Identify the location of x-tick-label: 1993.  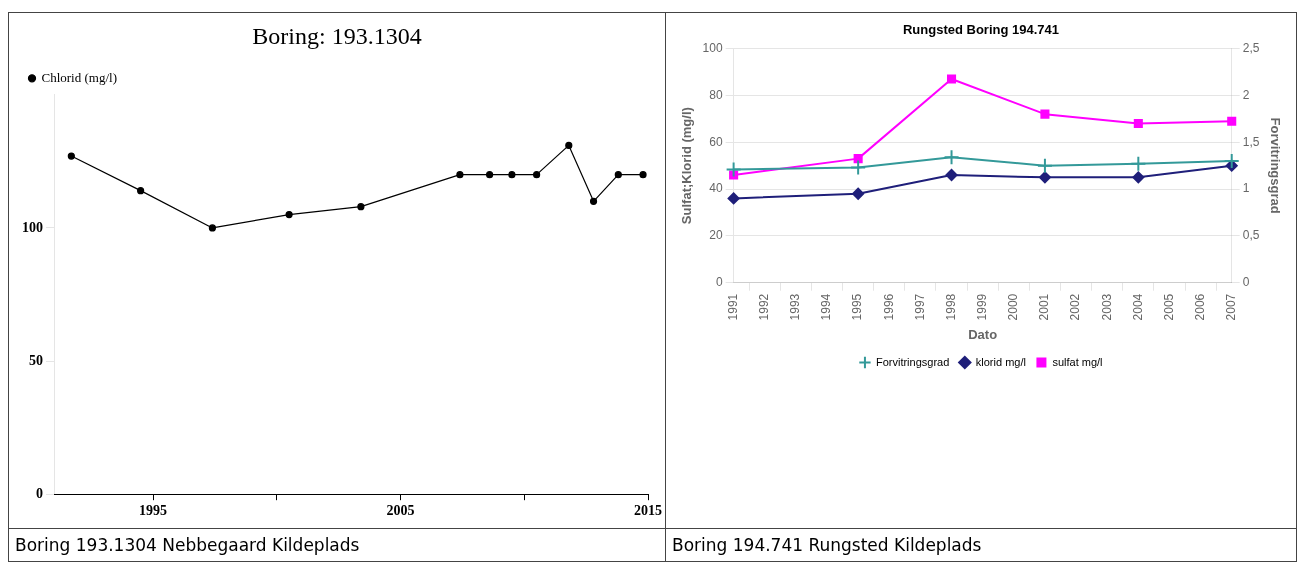
(795, 307).